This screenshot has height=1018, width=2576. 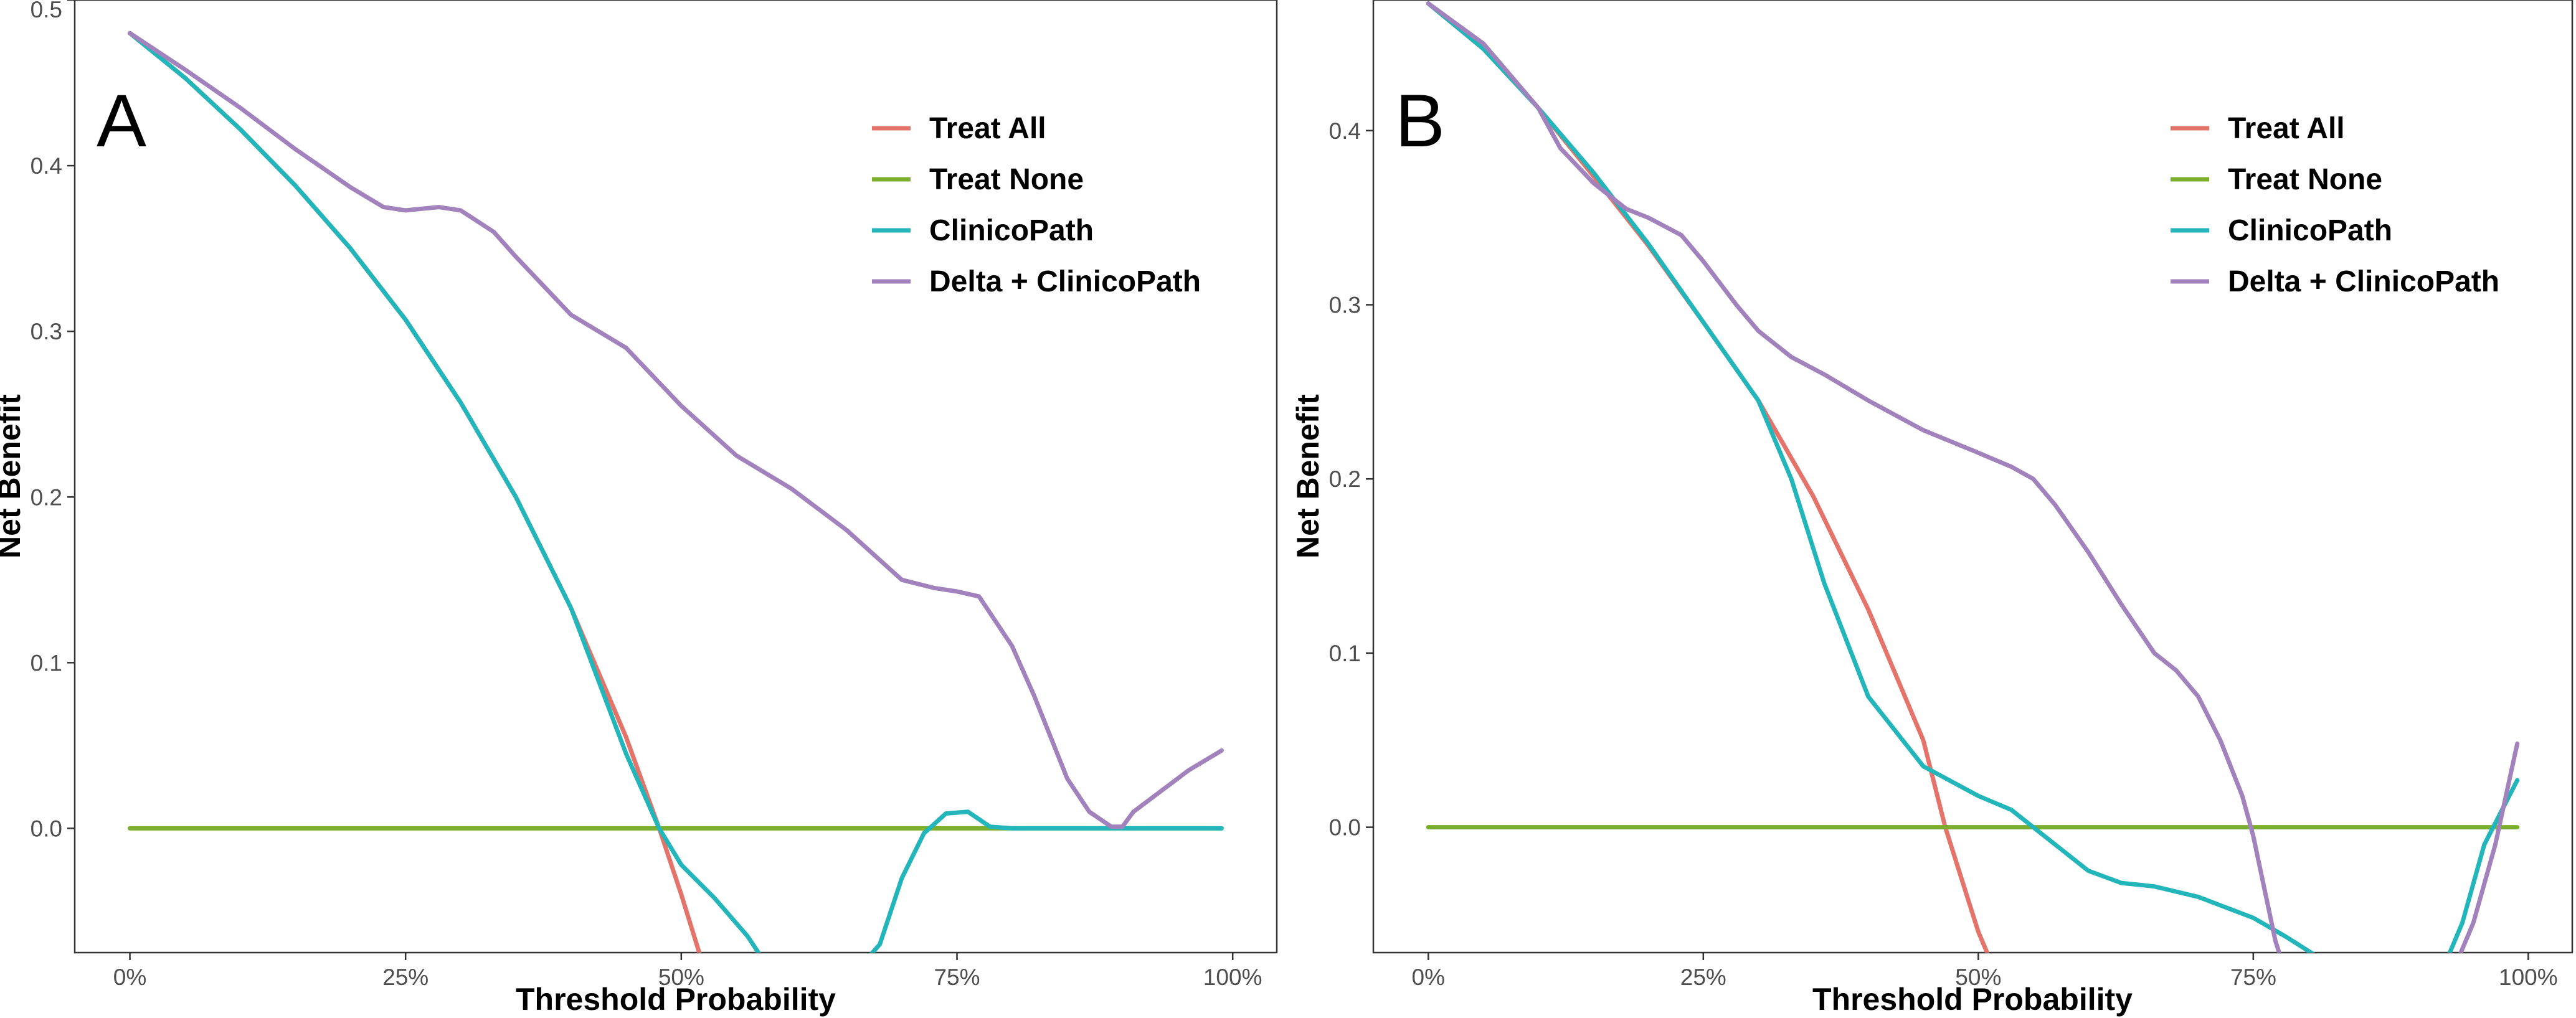 I want to click on panel-b-y-tick-label: 0.4, so click(x=1345, y=131).